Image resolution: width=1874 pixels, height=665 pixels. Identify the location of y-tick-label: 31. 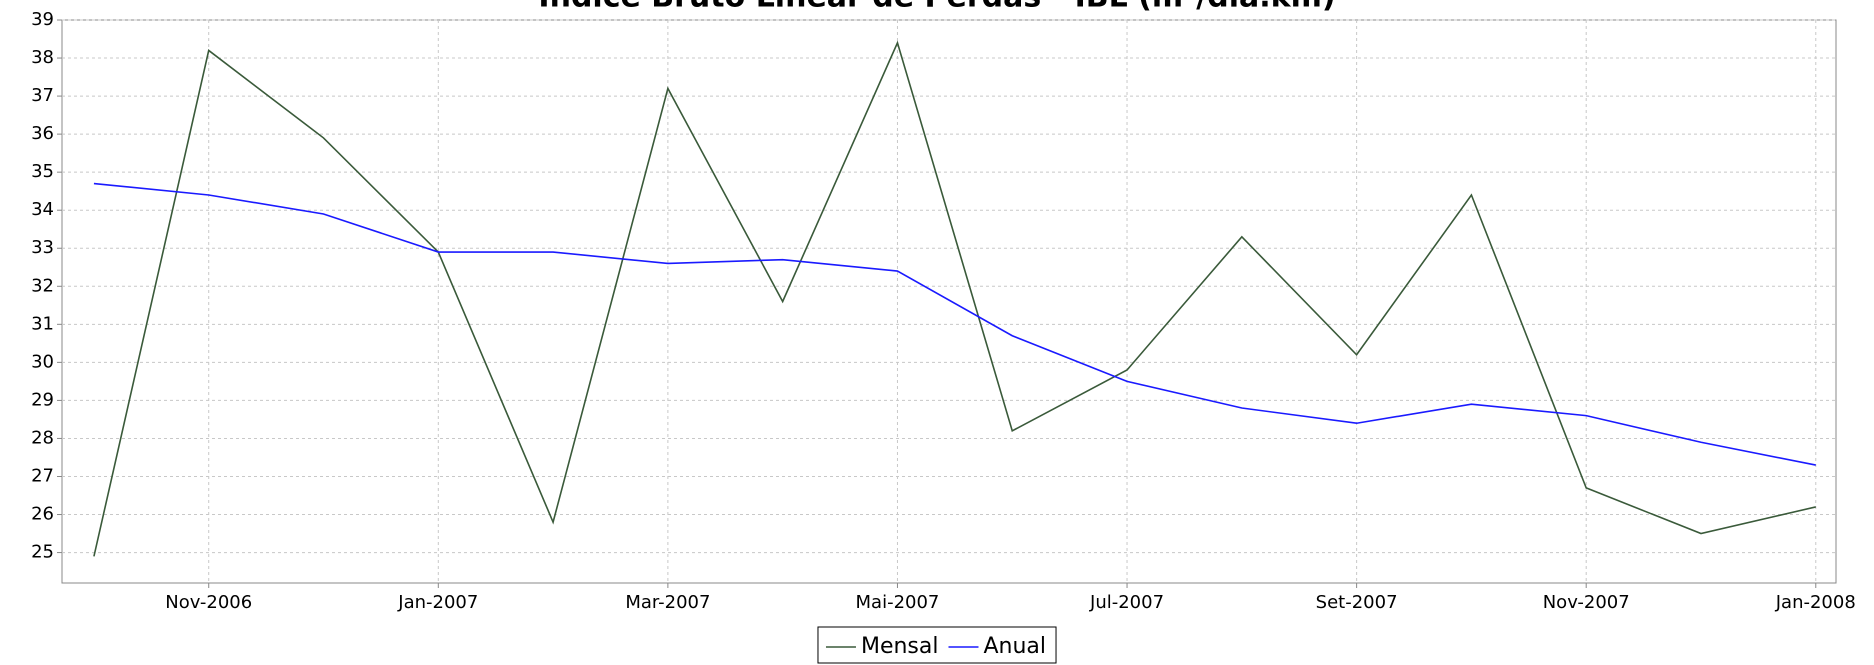
(42, 323).